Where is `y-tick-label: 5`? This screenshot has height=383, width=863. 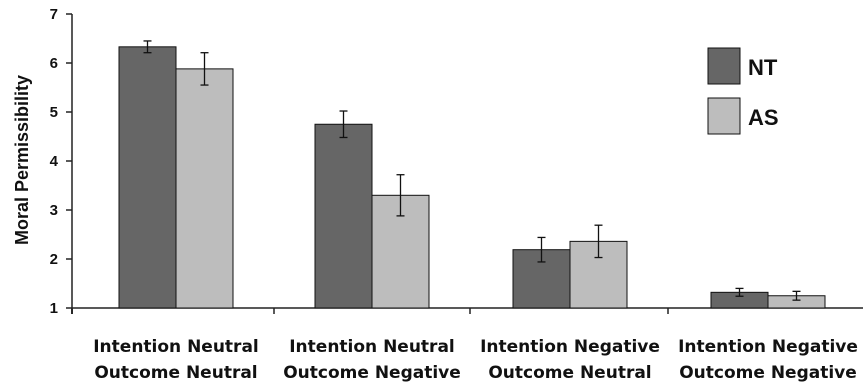
y-tick-label: 5 is located at coordinates (54, 112).